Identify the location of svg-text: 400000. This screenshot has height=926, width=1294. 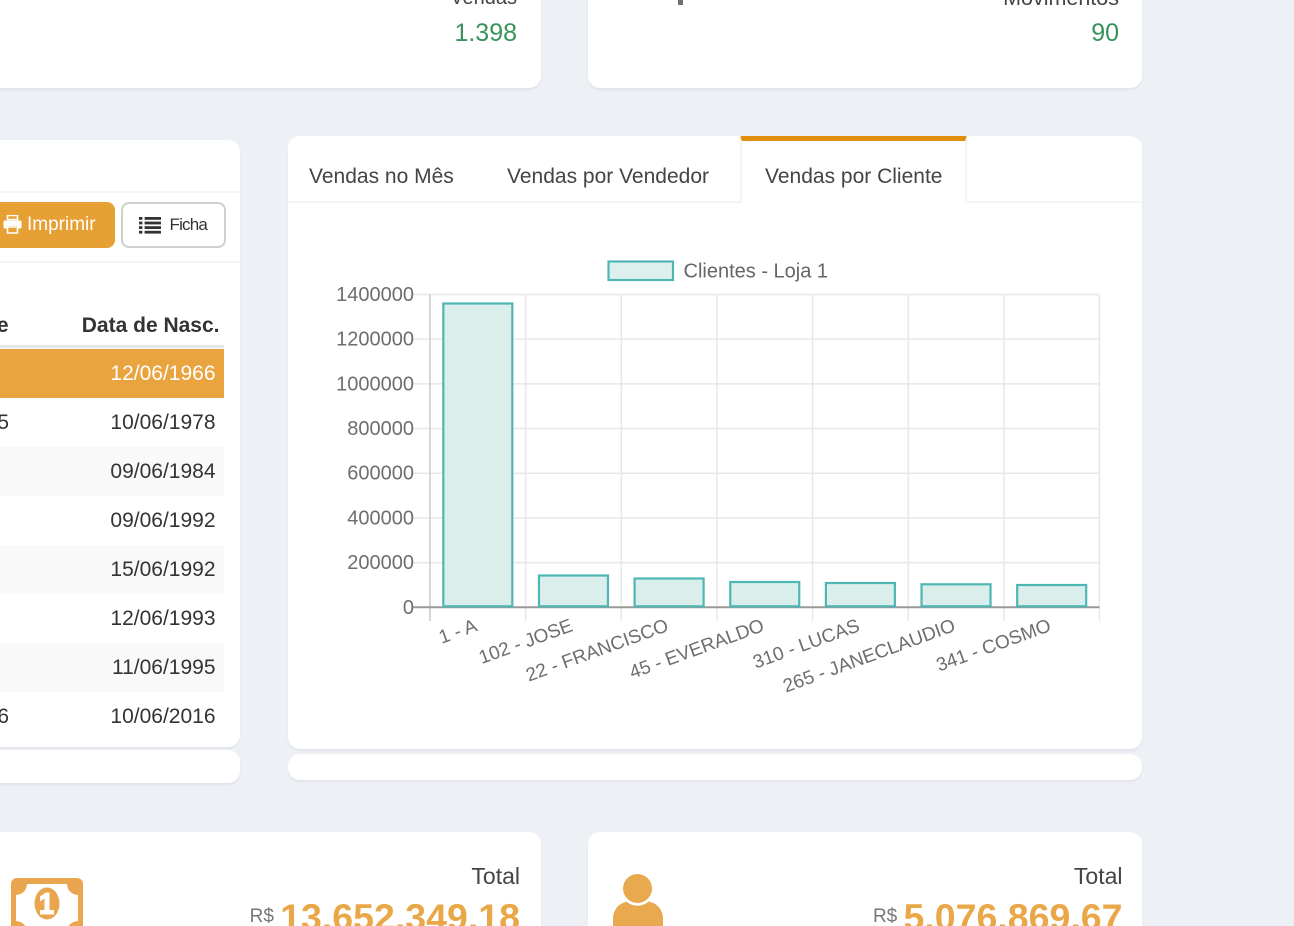
(380, 518).